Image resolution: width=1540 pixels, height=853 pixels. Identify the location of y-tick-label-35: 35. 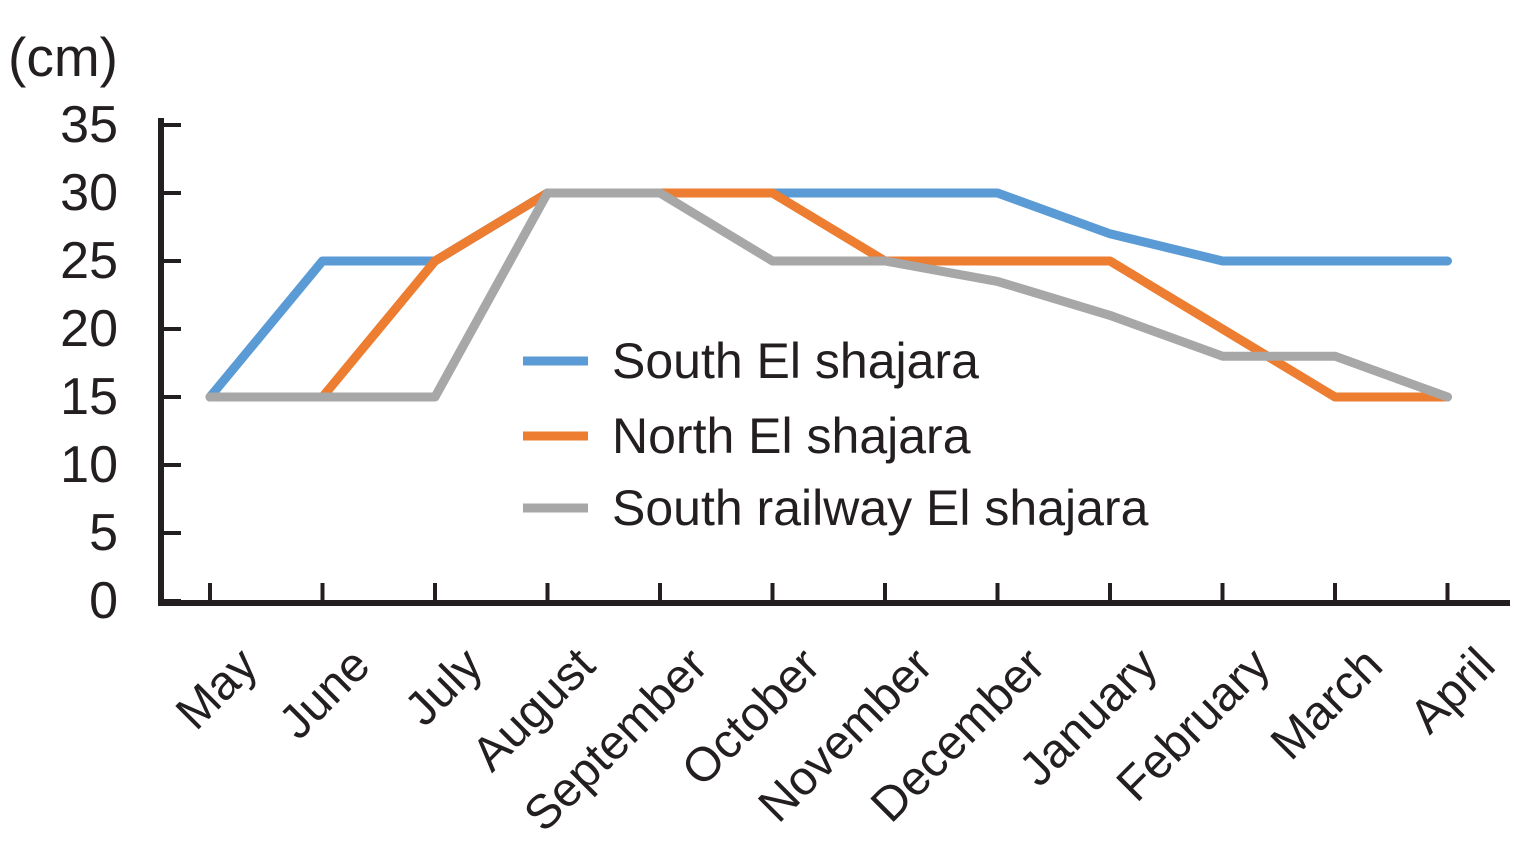
(89, 125).